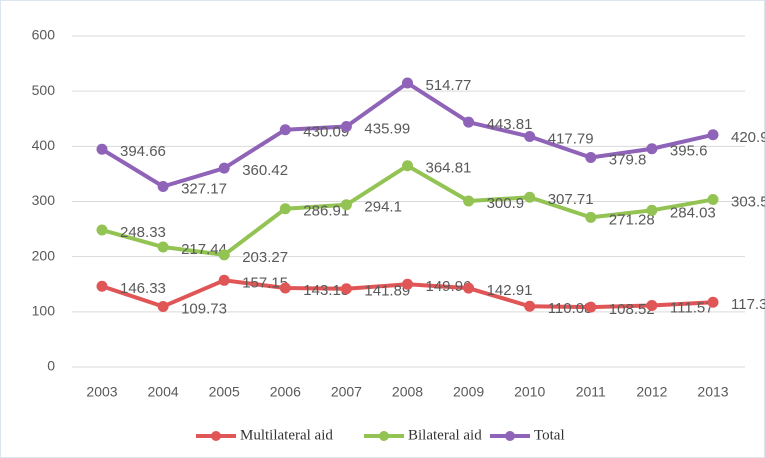  Describe the element at coordinates (632, 219) in the screenshot. I see `data-label: 271.28` at that location.